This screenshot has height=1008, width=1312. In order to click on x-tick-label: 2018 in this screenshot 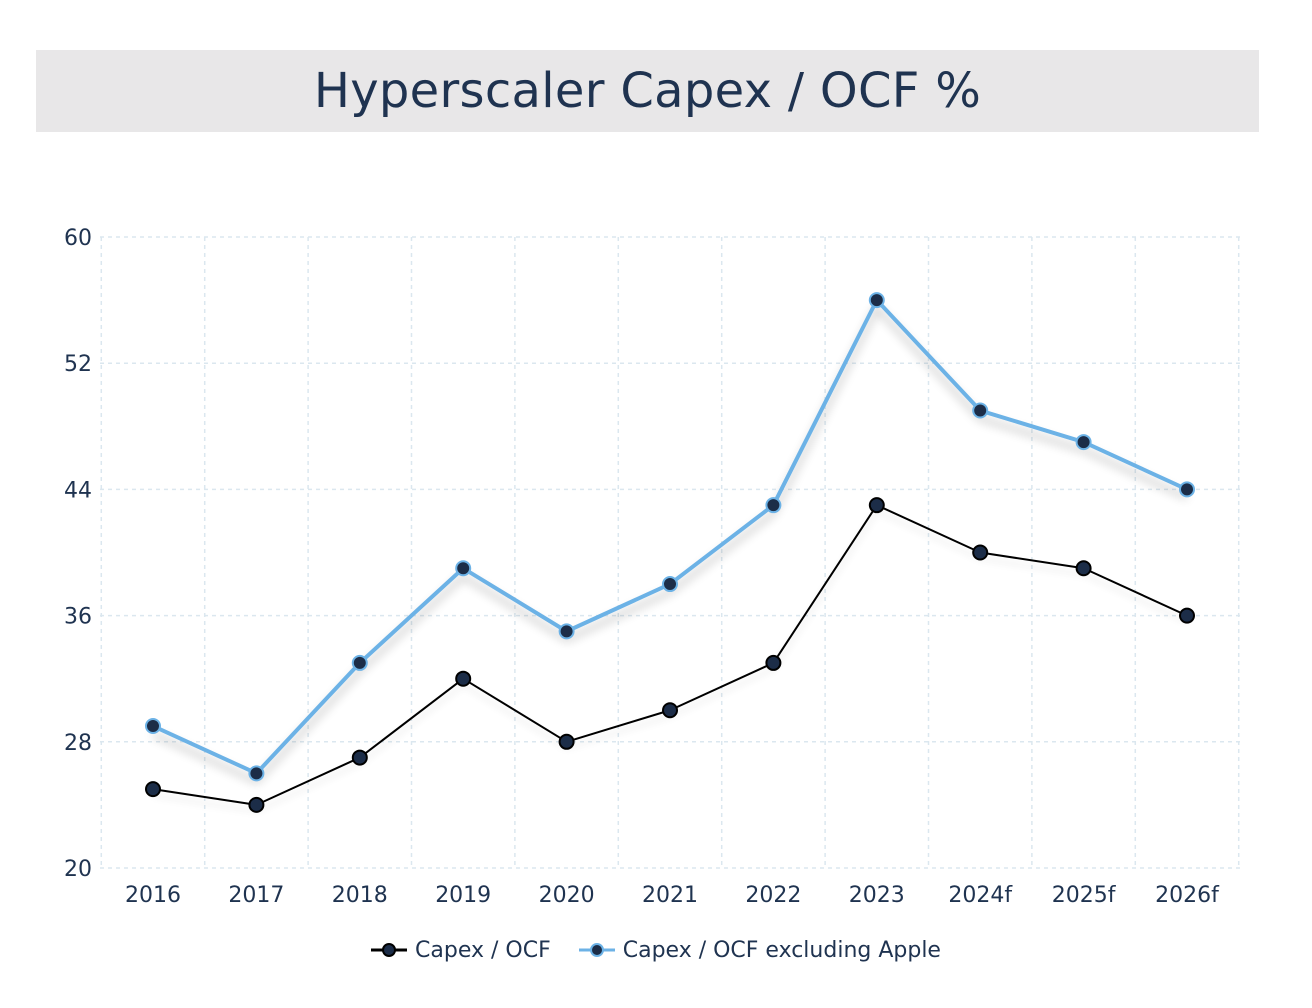, I will do `click(360, 895)`.